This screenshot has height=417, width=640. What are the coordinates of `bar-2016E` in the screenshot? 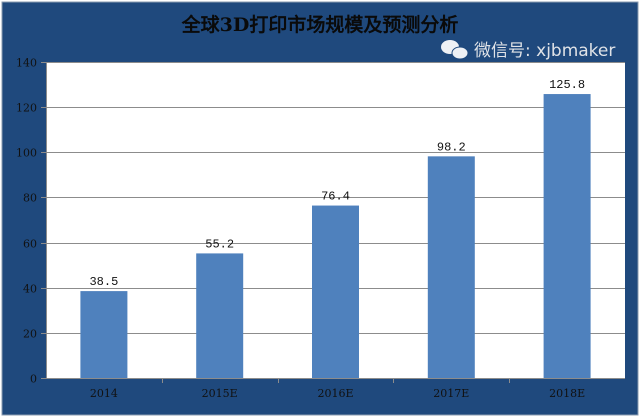 It's located at (335, 291).